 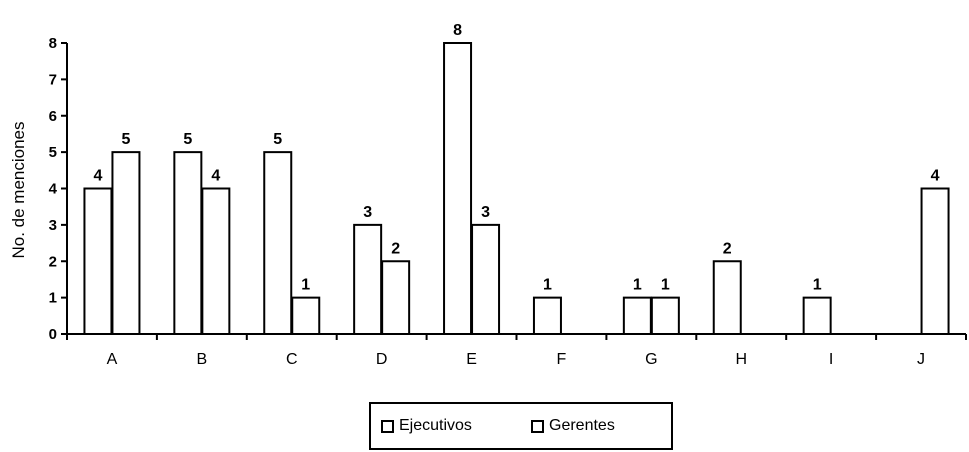 I want to click on bar-ejecutivos-d, so click(x=367, y=279).